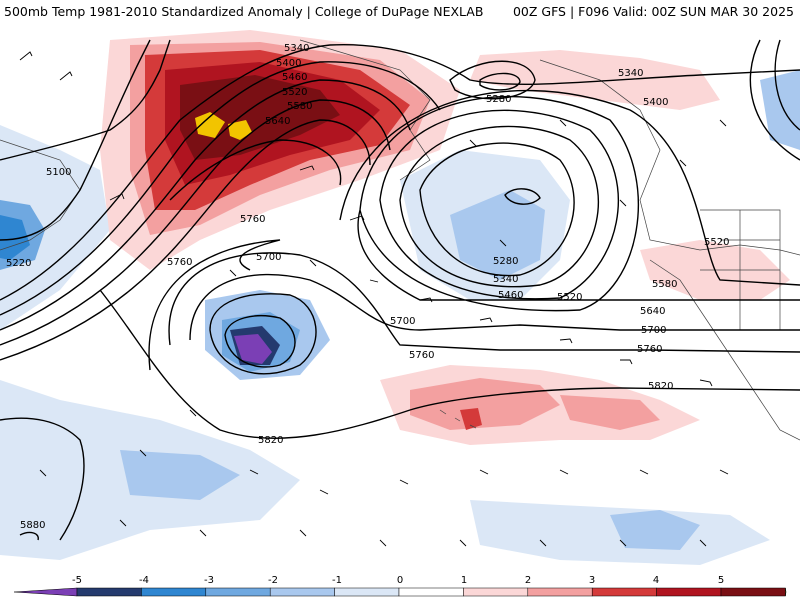  What do you see at coordinates (656, 580) in the screenshot?
I see `colorbar-tick: 4` at bounding box center [656, 580].